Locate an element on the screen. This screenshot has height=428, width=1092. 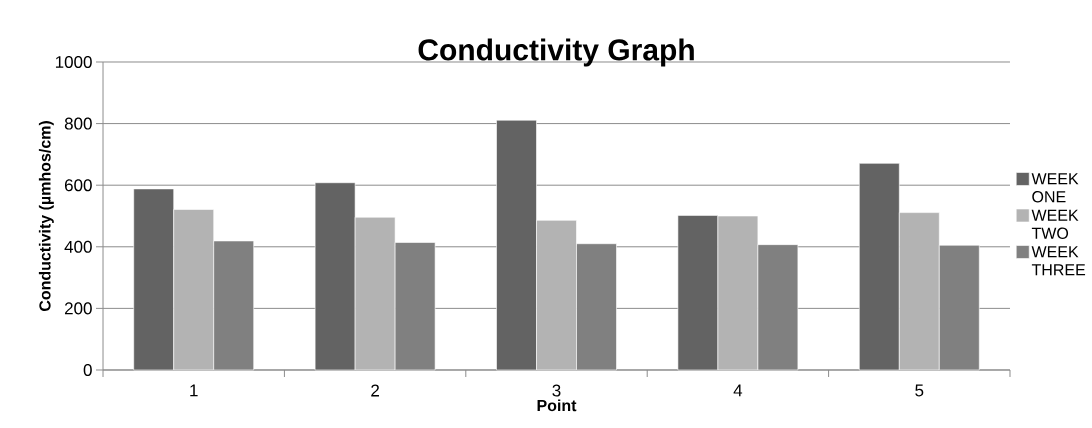
y-tick-label: 400 is located at coordinates (78, 246).